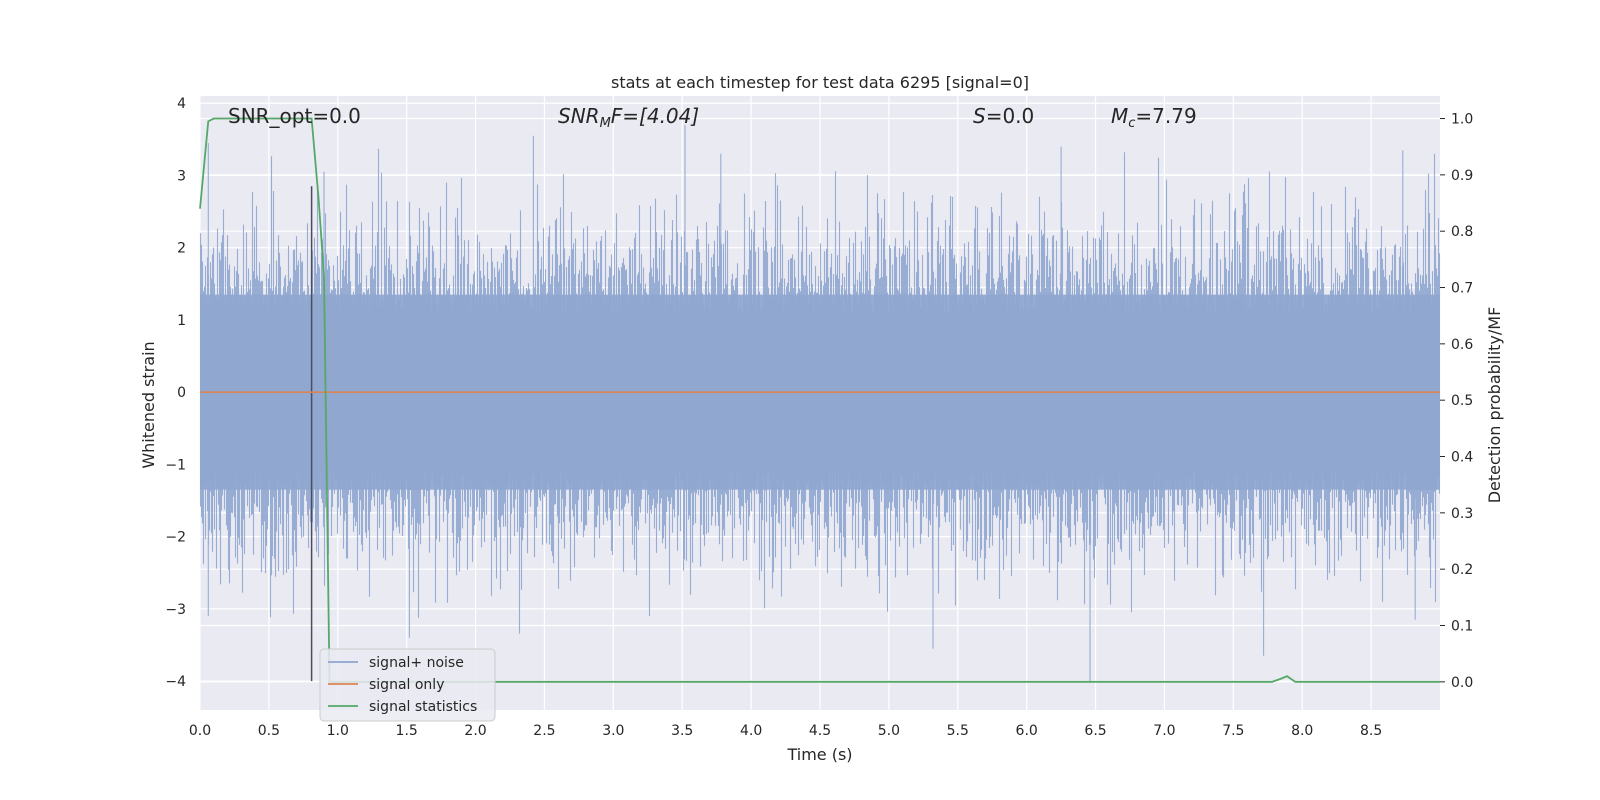 The height and width of the screenshot is (800, 1600). Describe the element at coordinates (1462, 176) in the screenshot. I see `y2-tick-label: 0.9` at that location.